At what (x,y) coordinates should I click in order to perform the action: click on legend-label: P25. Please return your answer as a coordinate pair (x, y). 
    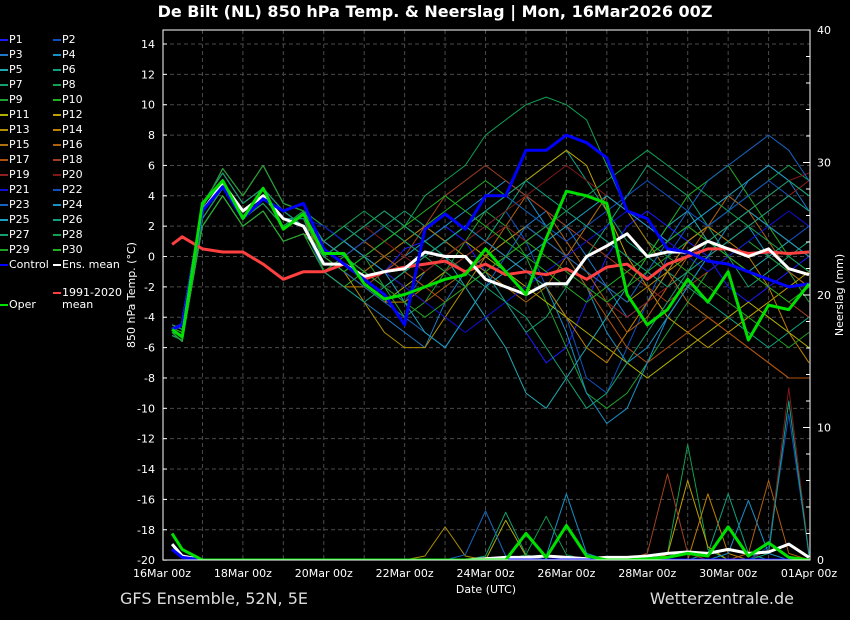
    Looking at the image, I should click on (19, 219).